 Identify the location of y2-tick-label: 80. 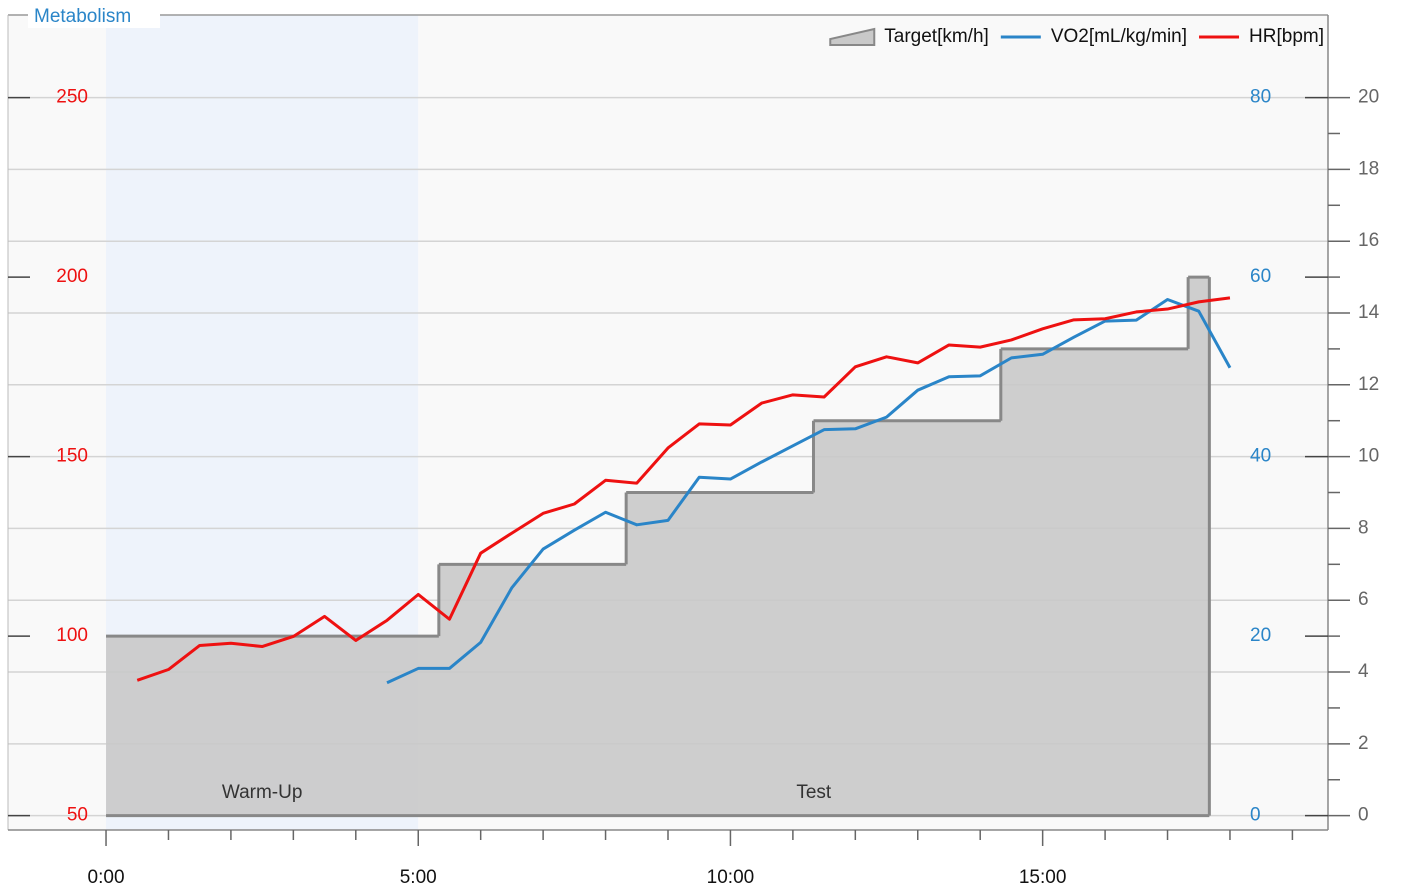
(1260, 97).